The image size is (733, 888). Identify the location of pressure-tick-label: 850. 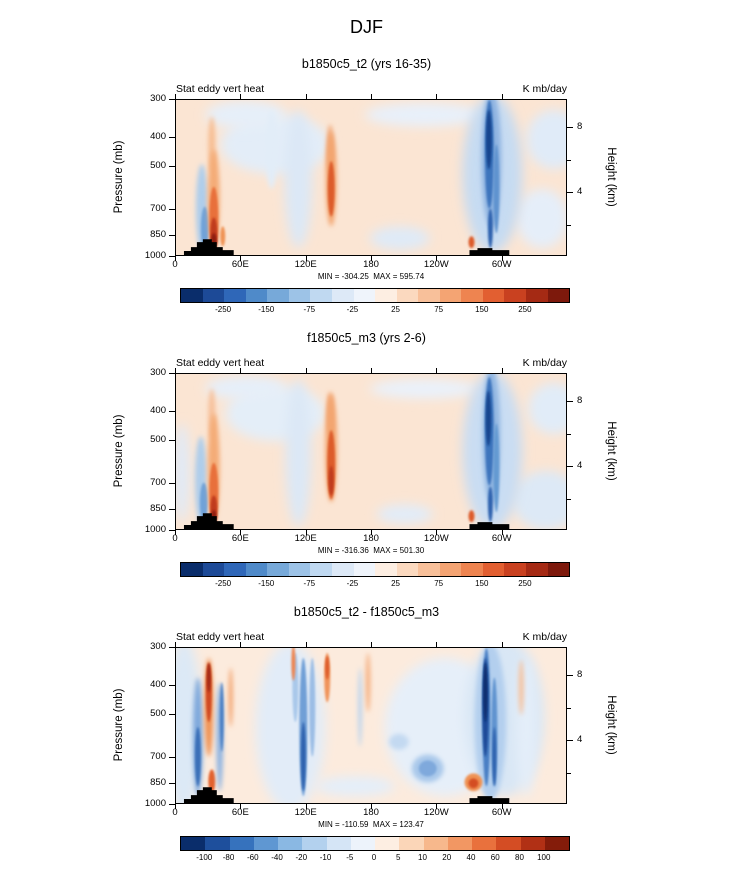
(158, 508).